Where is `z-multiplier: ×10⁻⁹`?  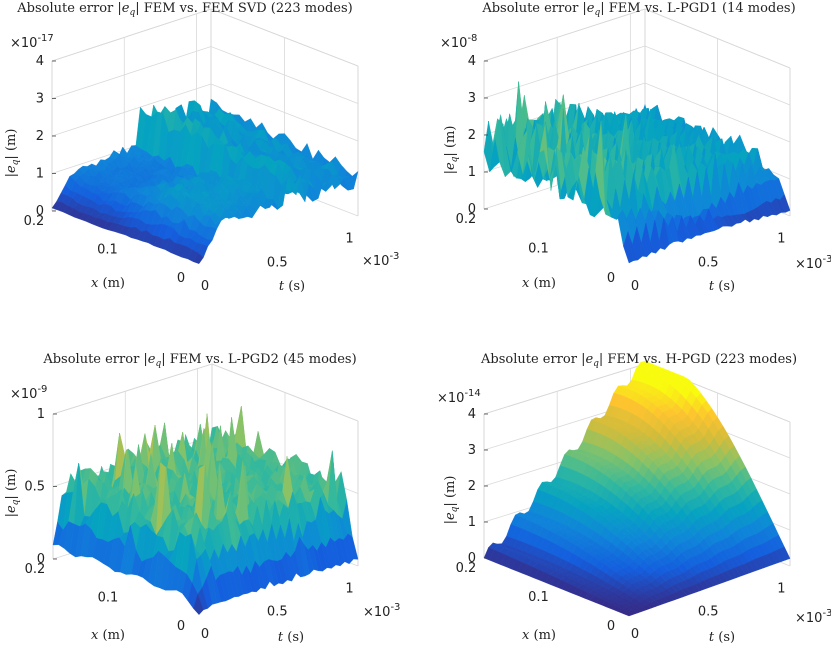 z-multiplier: ×10⁻⁹ is located at coordinates (28, 393).